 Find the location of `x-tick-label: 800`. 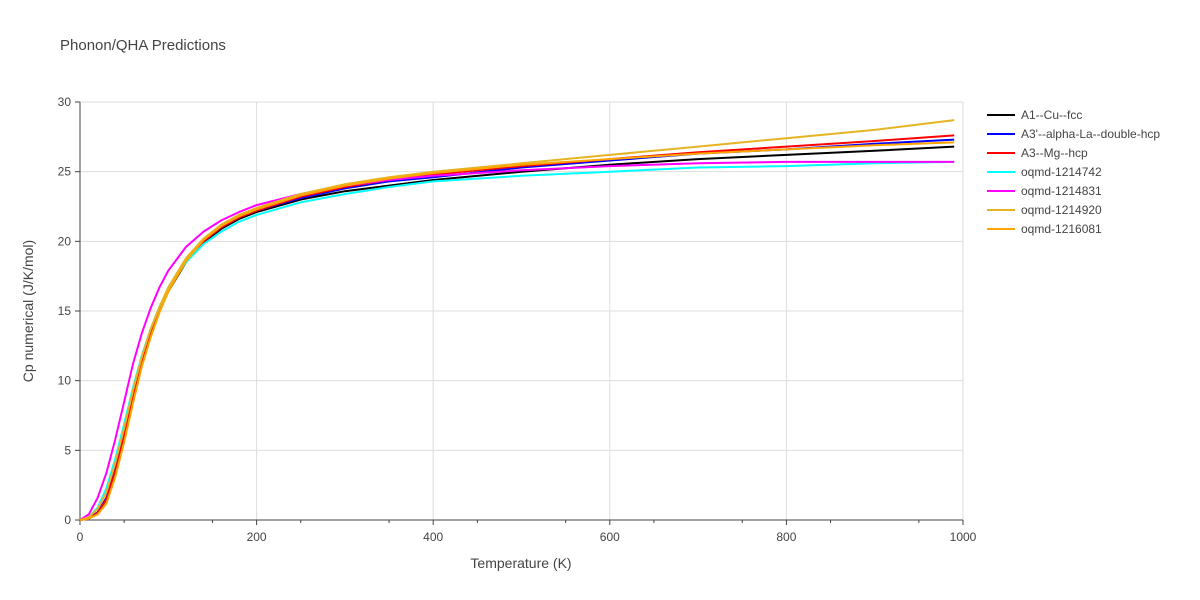

x-tick-label: 800 is located at coordinates (786, 537).